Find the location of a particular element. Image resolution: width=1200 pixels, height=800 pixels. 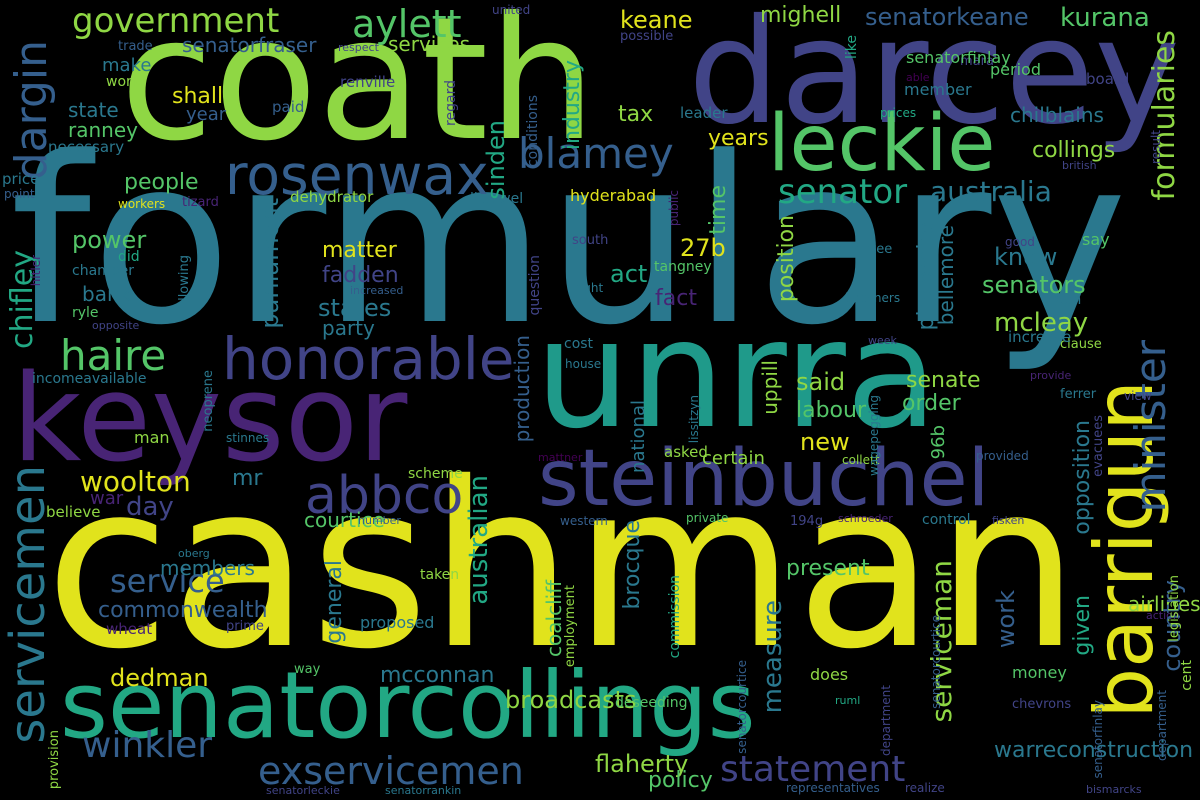

word-uppill: uppill is located at coordinates (770, 387).